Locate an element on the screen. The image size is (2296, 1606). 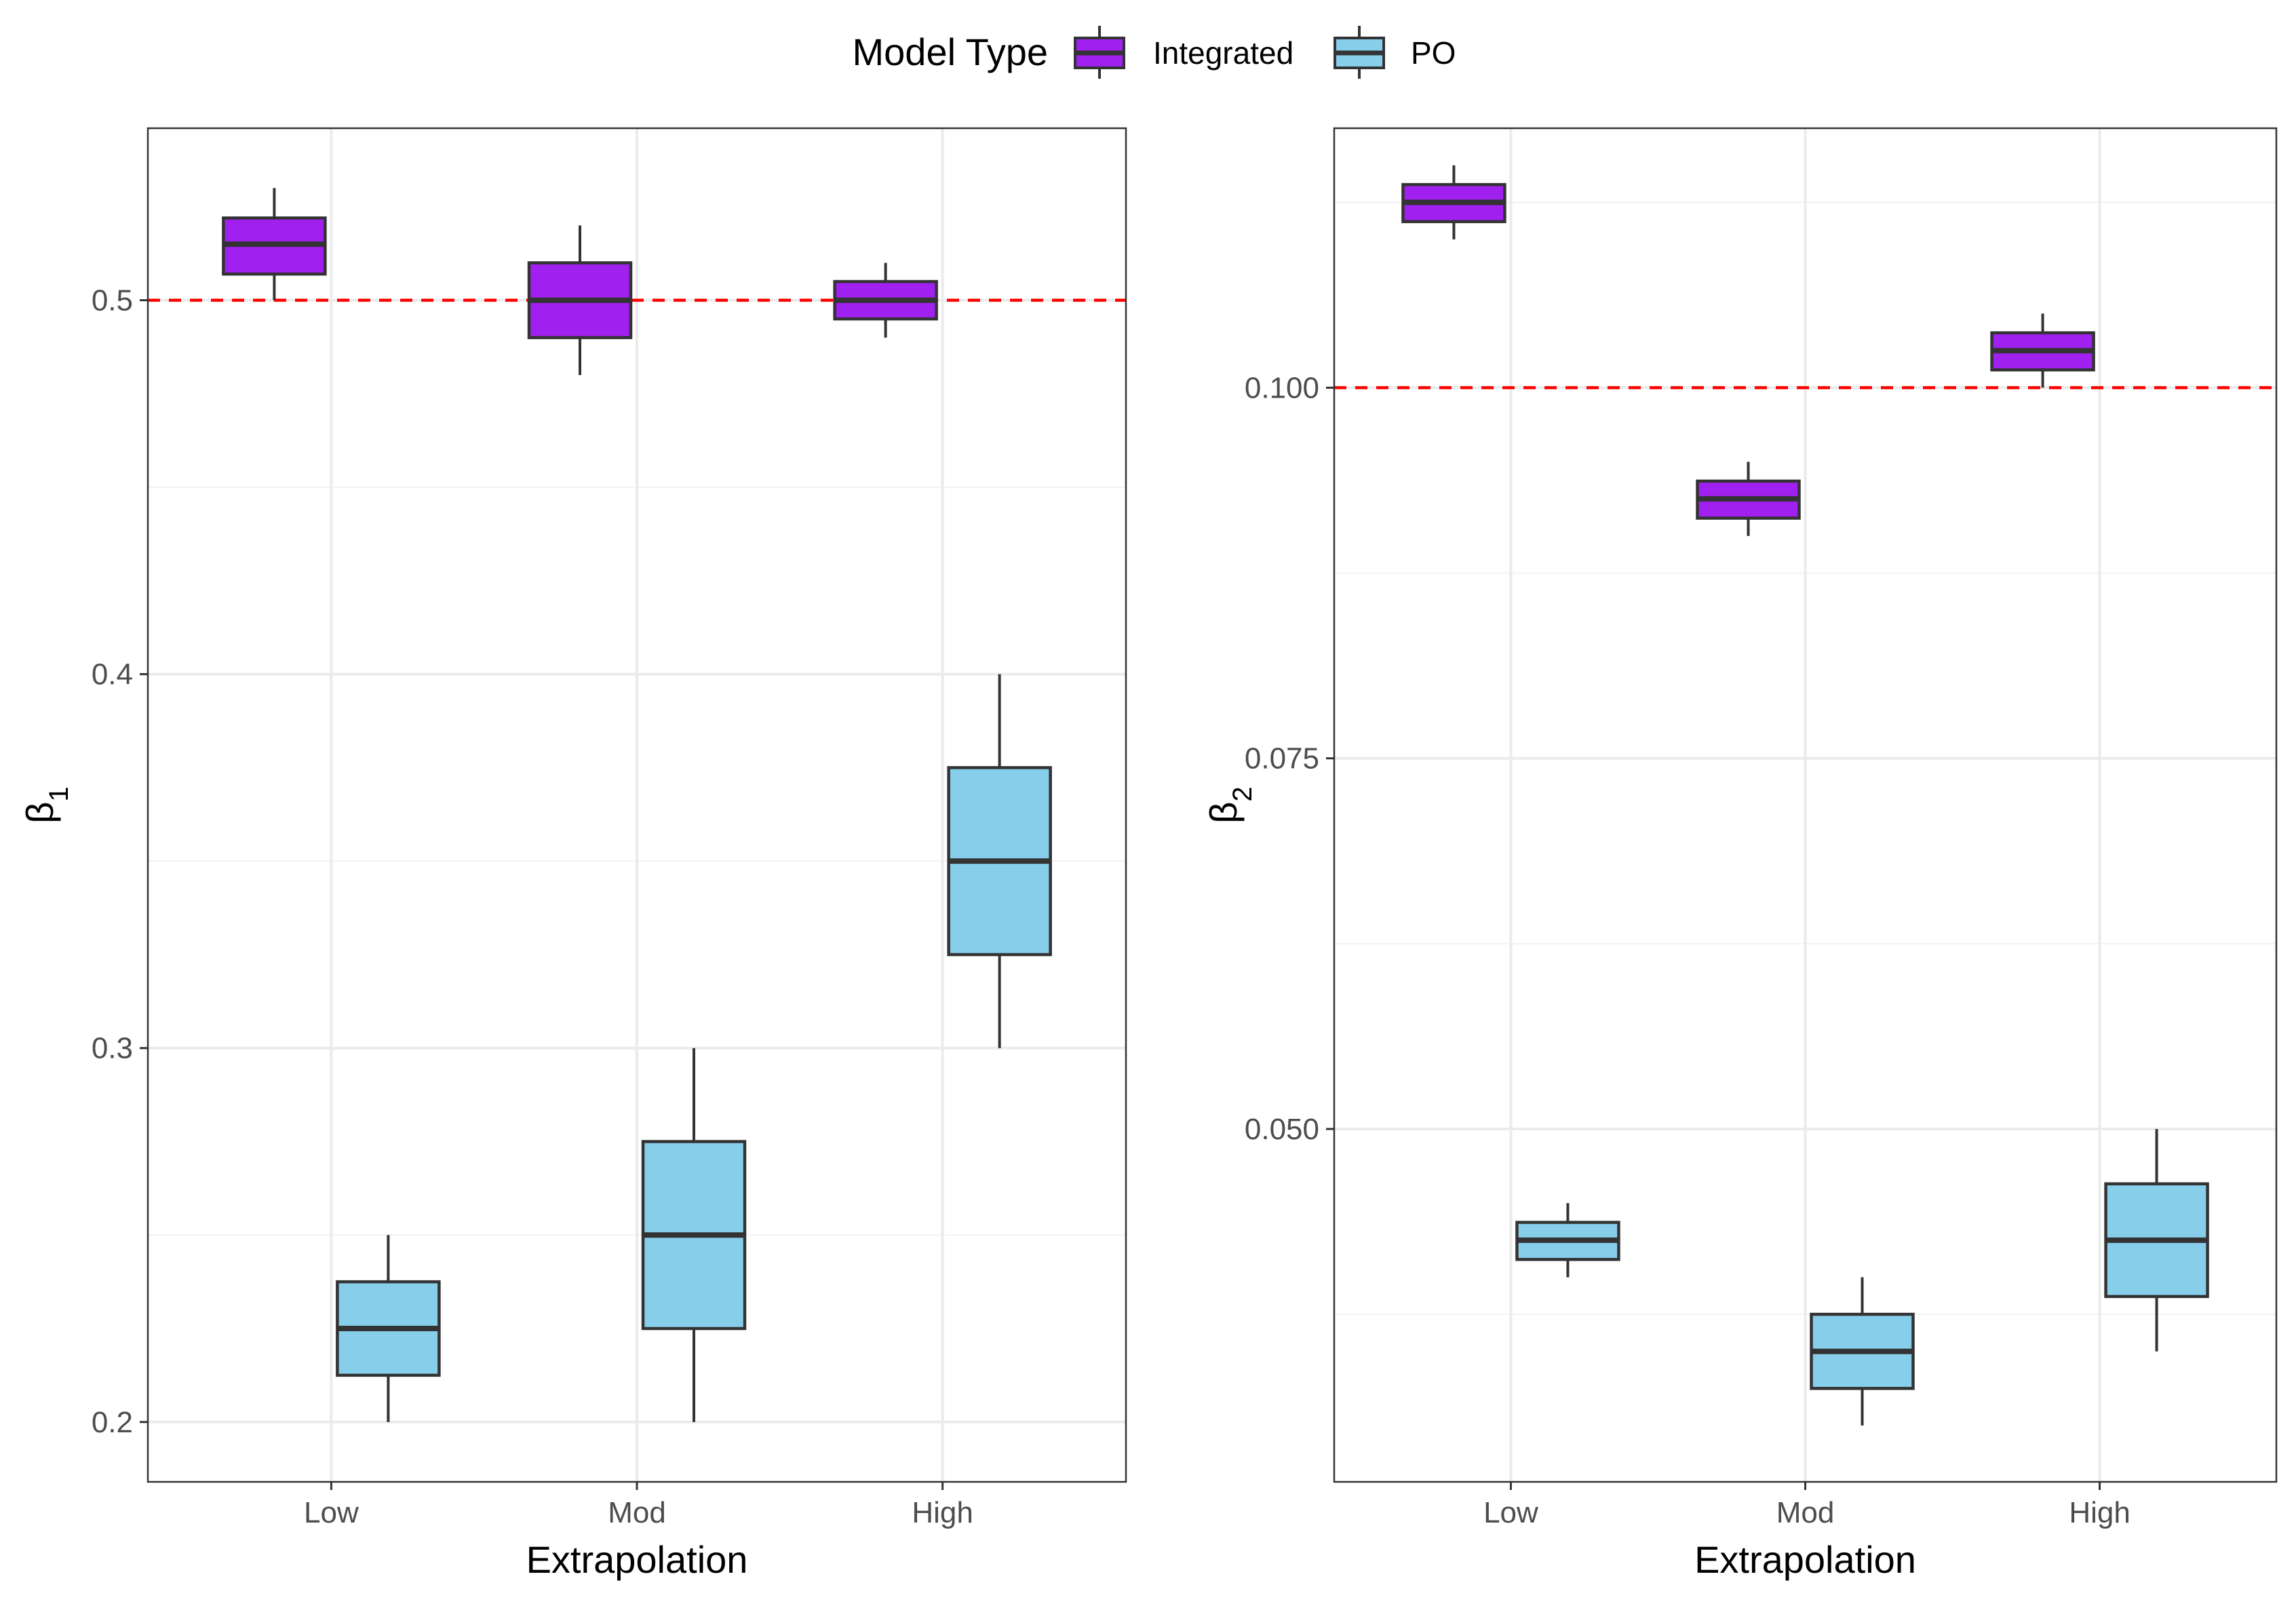
legend-label-integrated: Integrated is located at coordinates (1223, 53).